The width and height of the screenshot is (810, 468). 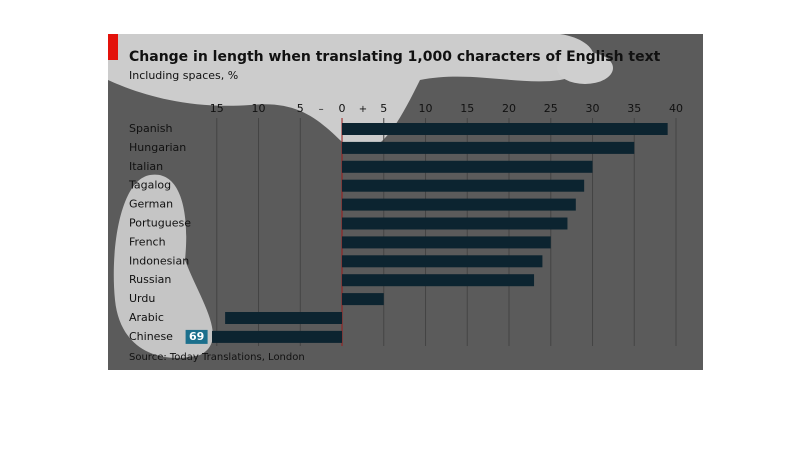 I want to click on y-tick-label: Chinese, so click(x=151, y=336).